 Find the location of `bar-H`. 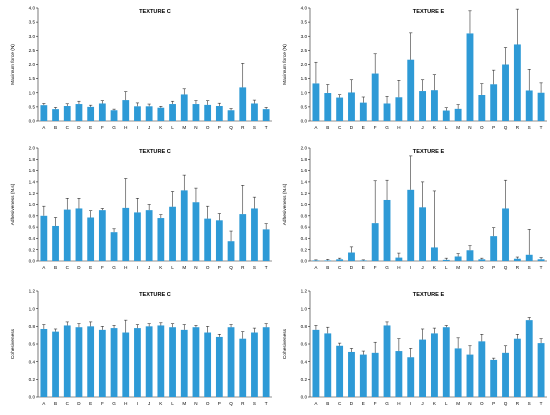

bar-H is located at coordinates (399, 109).